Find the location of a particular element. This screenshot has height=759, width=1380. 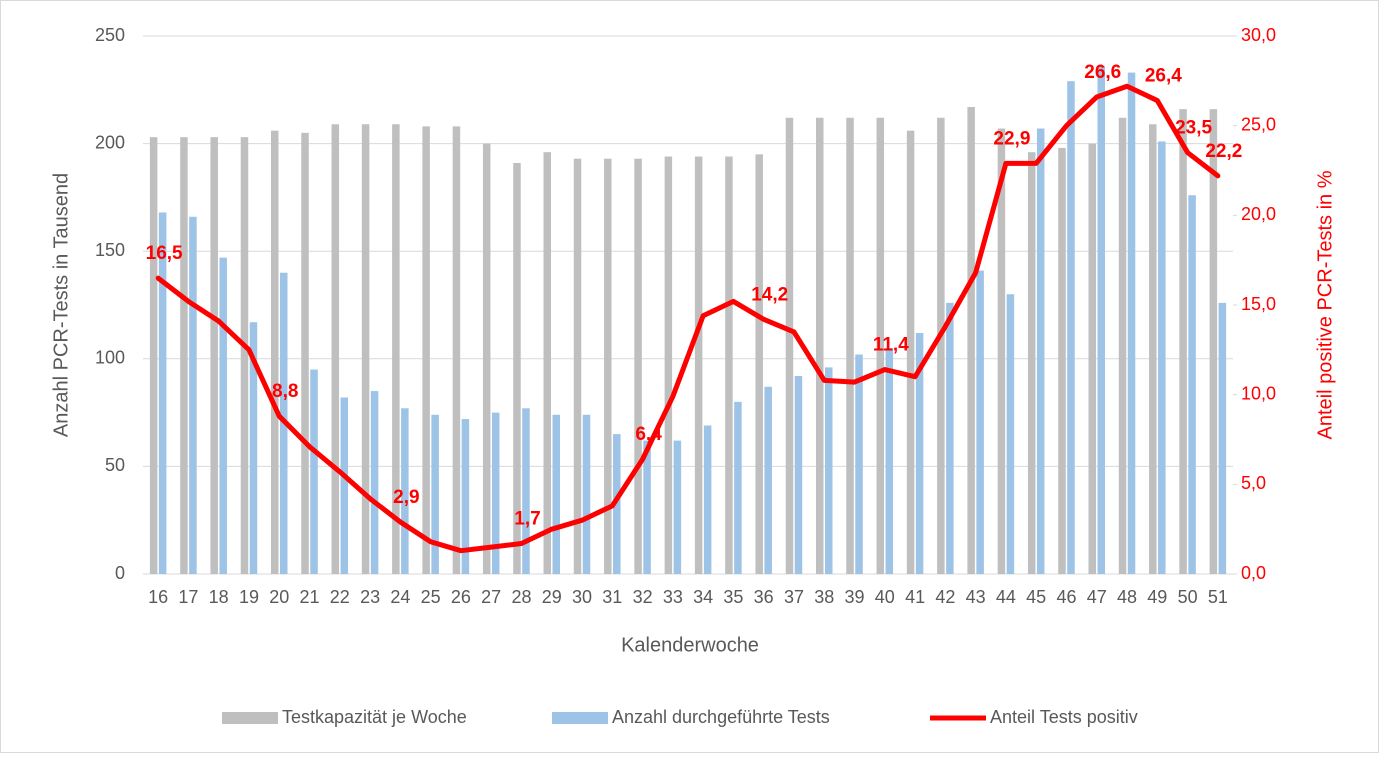

legend-label: Anteil Tests positiv is located at coordinates (1064, 717).